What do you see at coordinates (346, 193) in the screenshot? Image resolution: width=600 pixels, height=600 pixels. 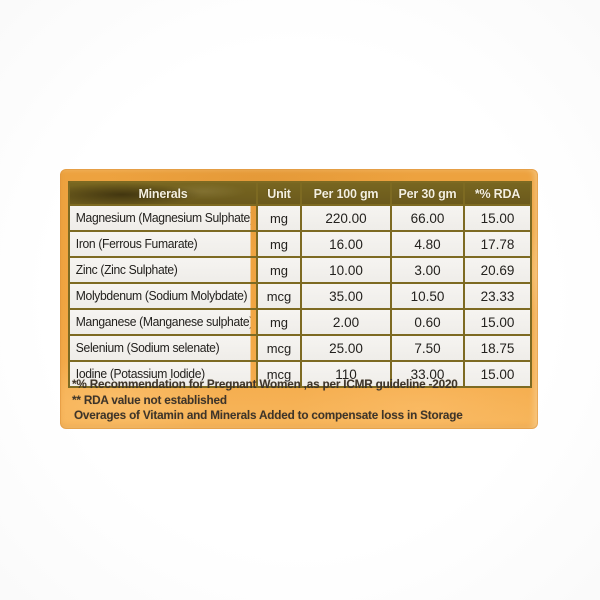 I see `header-per100: Per 100 gm` at bounding box center [346, 193].